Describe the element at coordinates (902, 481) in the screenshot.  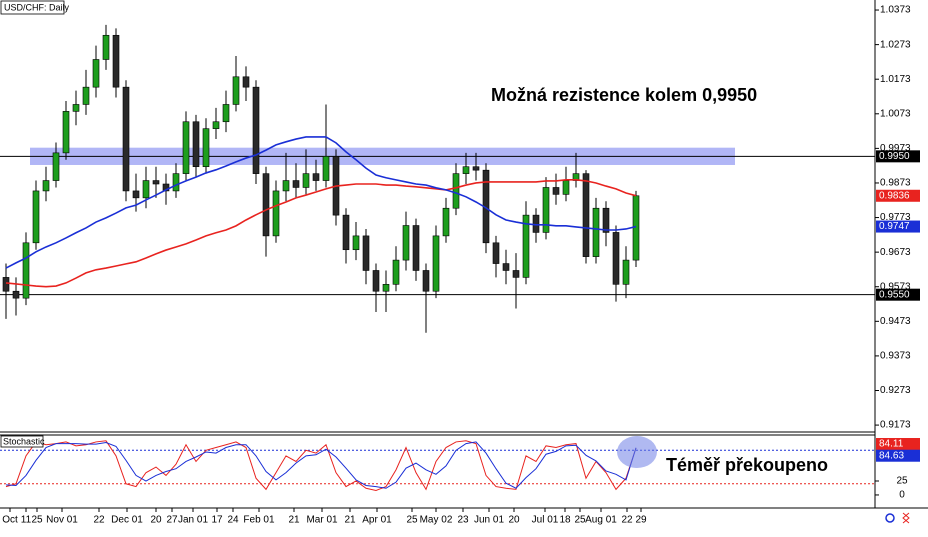
I see `y-tick-label: 25` at that location.